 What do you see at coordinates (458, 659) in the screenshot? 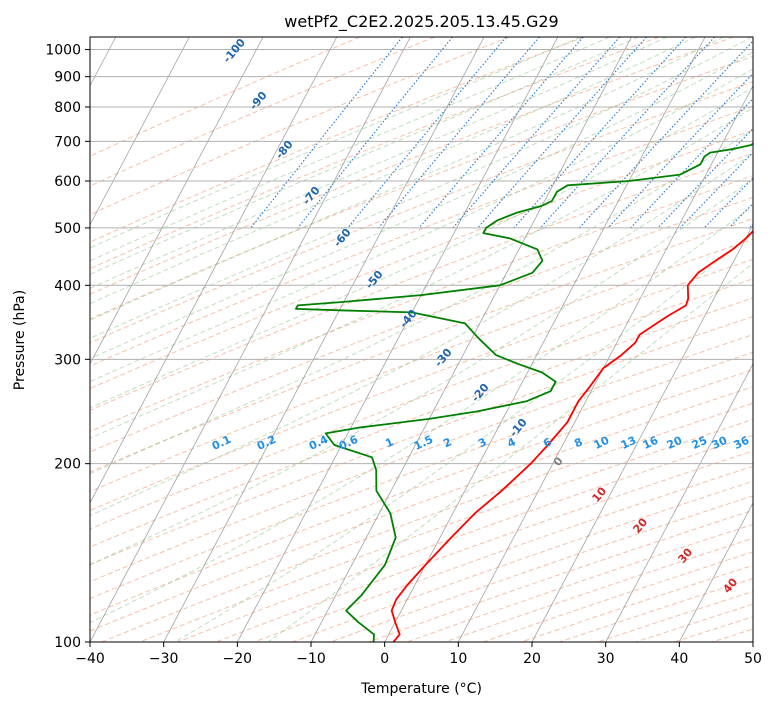
I see `x-tick-label: 10` at bounding box center [458, 659].